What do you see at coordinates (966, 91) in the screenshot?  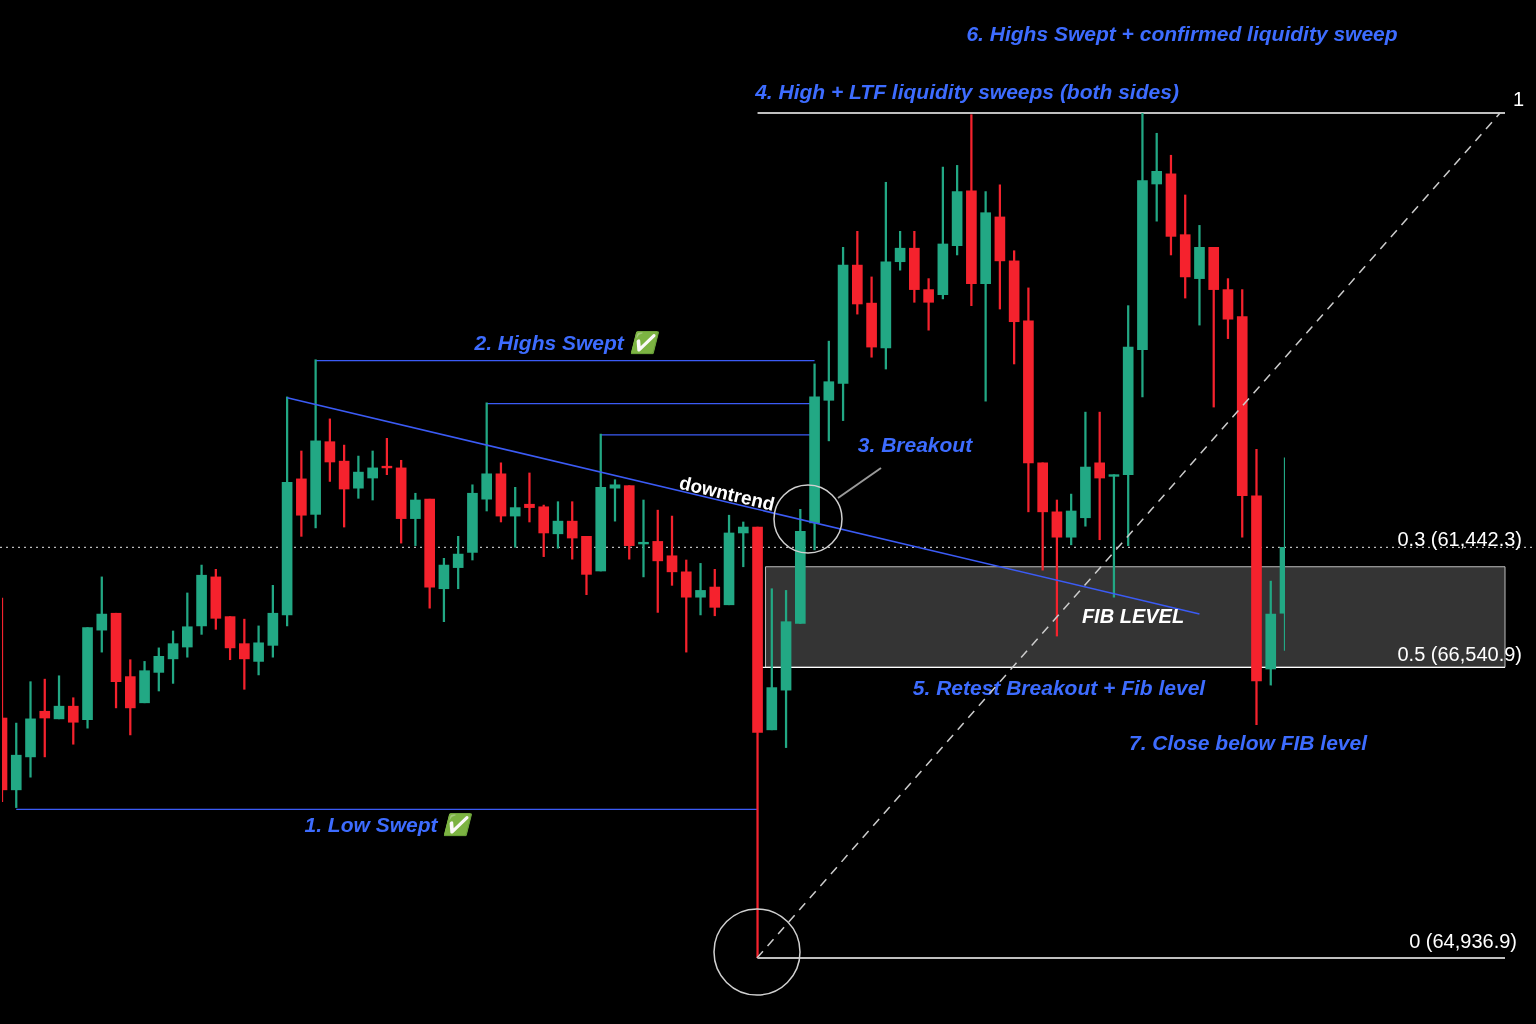 I see `text: 4. High + LTF liquidity sweeps (both sides)` at bounding box center [966, 91].